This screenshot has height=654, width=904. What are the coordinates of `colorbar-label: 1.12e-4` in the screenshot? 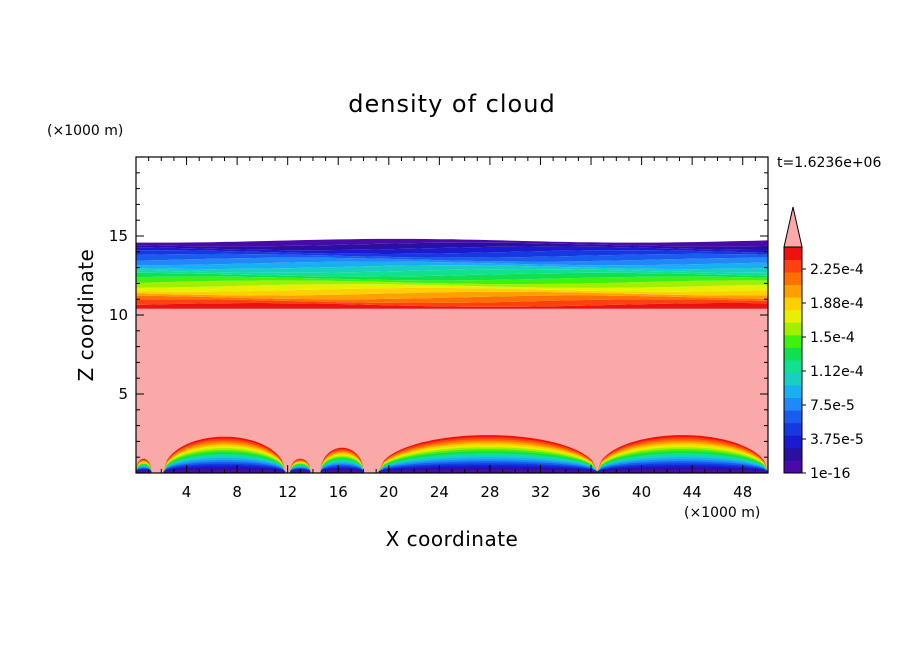 It's located at (837, 372).